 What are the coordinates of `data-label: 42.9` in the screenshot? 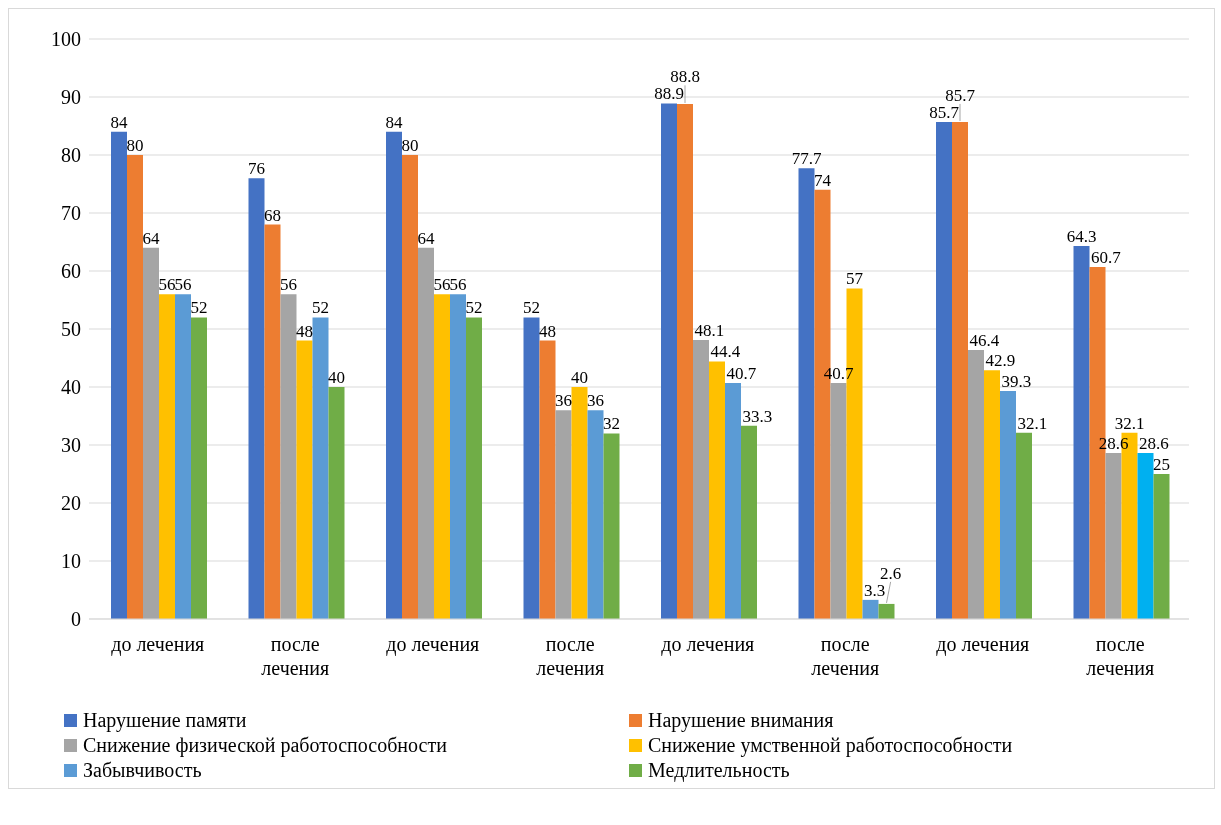 It's located at (1000, 361).